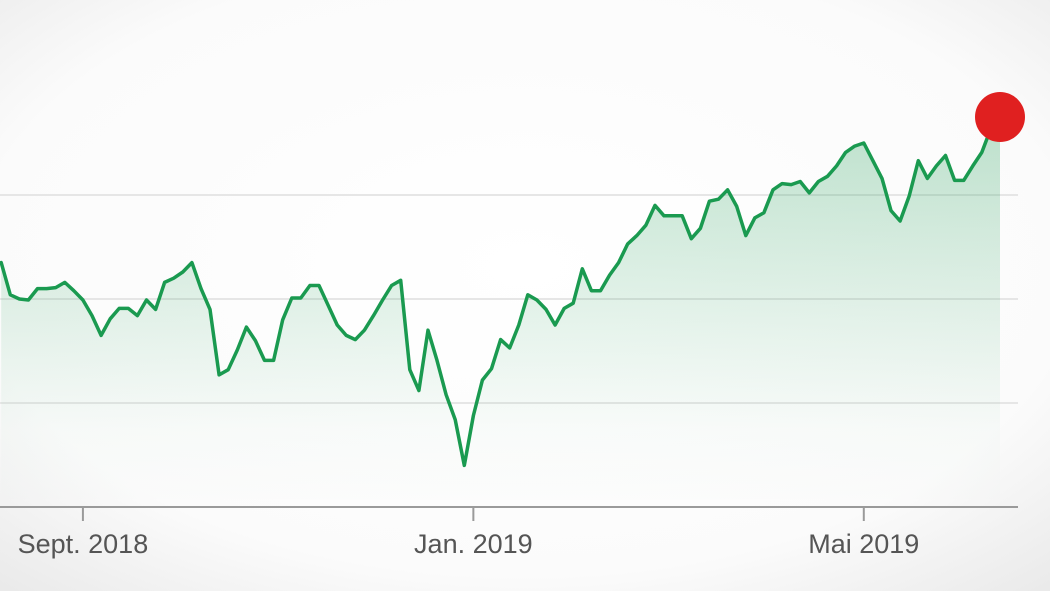 This screenshot has height=591, width=1050. I want to click on x-axis: Sept. 2018 Jan. 2019 Mai 2019, so click(509, 532).